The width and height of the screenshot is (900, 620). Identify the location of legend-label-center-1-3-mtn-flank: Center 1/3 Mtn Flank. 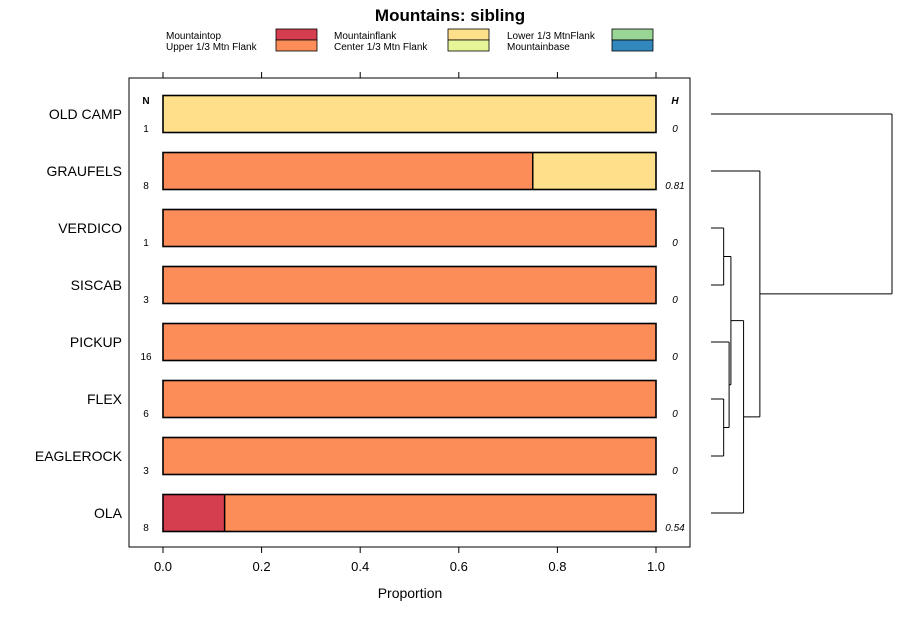
(381, 47).